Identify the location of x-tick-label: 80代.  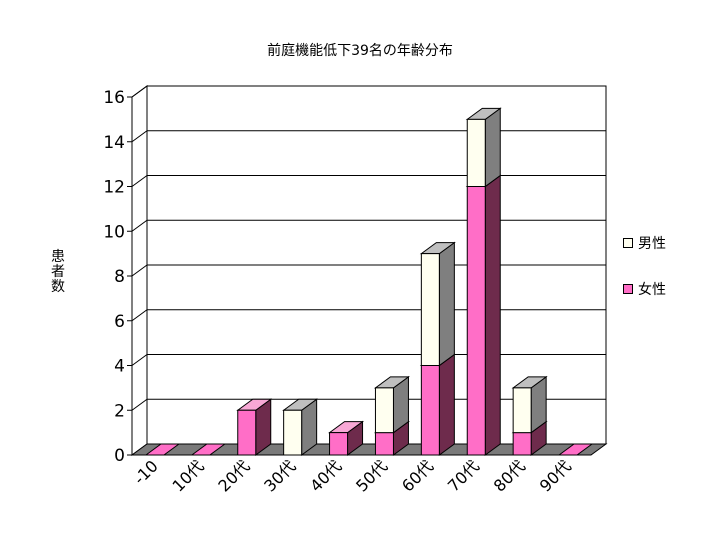
(509, 475).